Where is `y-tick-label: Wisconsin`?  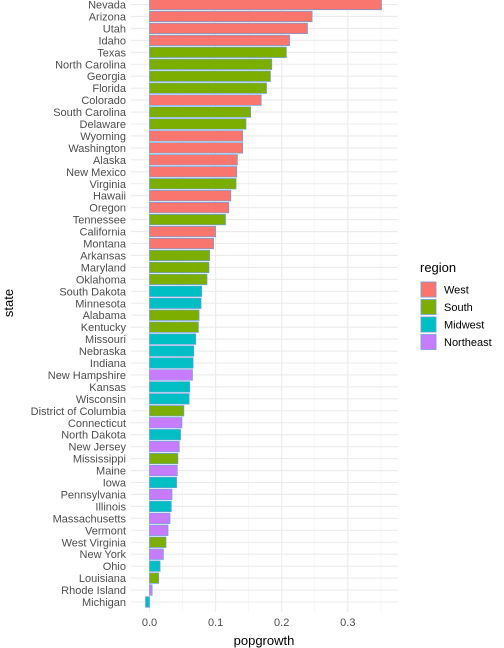
y-tick-label: Wisconsin is located at coordinates (101, 400).